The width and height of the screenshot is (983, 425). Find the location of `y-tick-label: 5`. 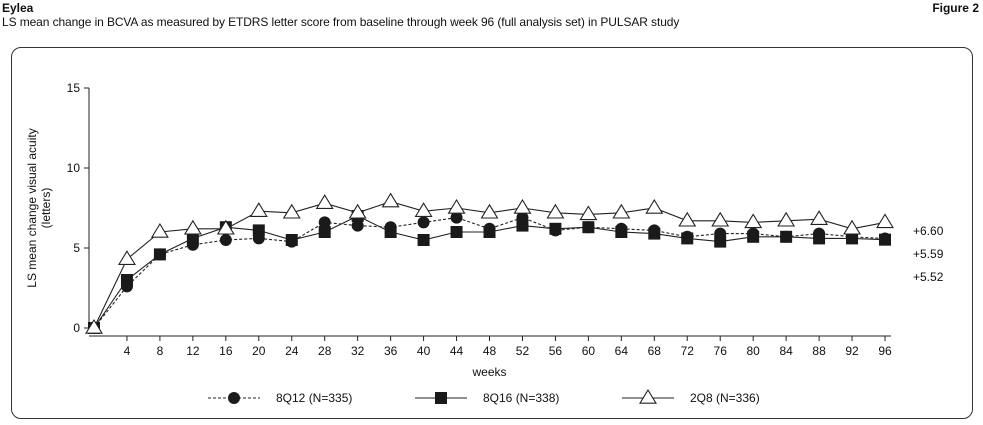

y-tick-label: 5 is located at coordinates (76, 248).